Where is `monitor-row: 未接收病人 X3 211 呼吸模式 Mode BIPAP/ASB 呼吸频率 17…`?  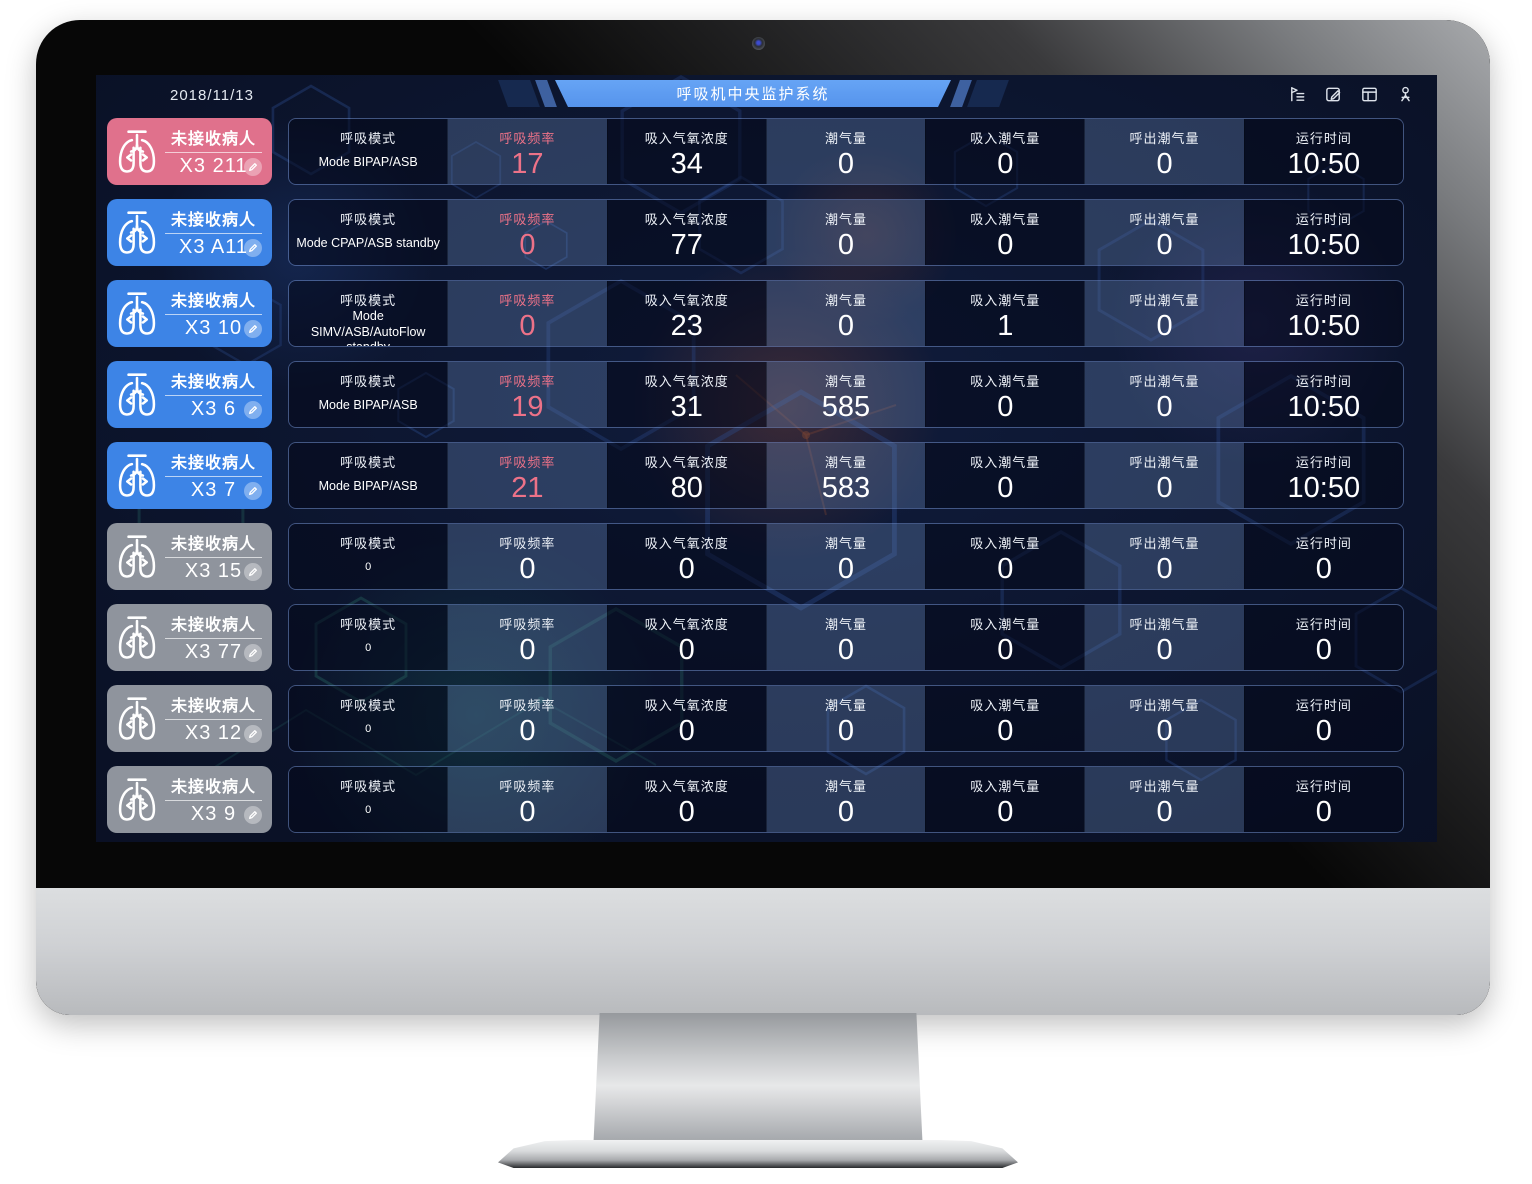
monitor-row: 未接收病人 X3 211 呼吸模式 Mode BIPAP/ASB 呼吸频率 17… is located at coordinates (755, 151).